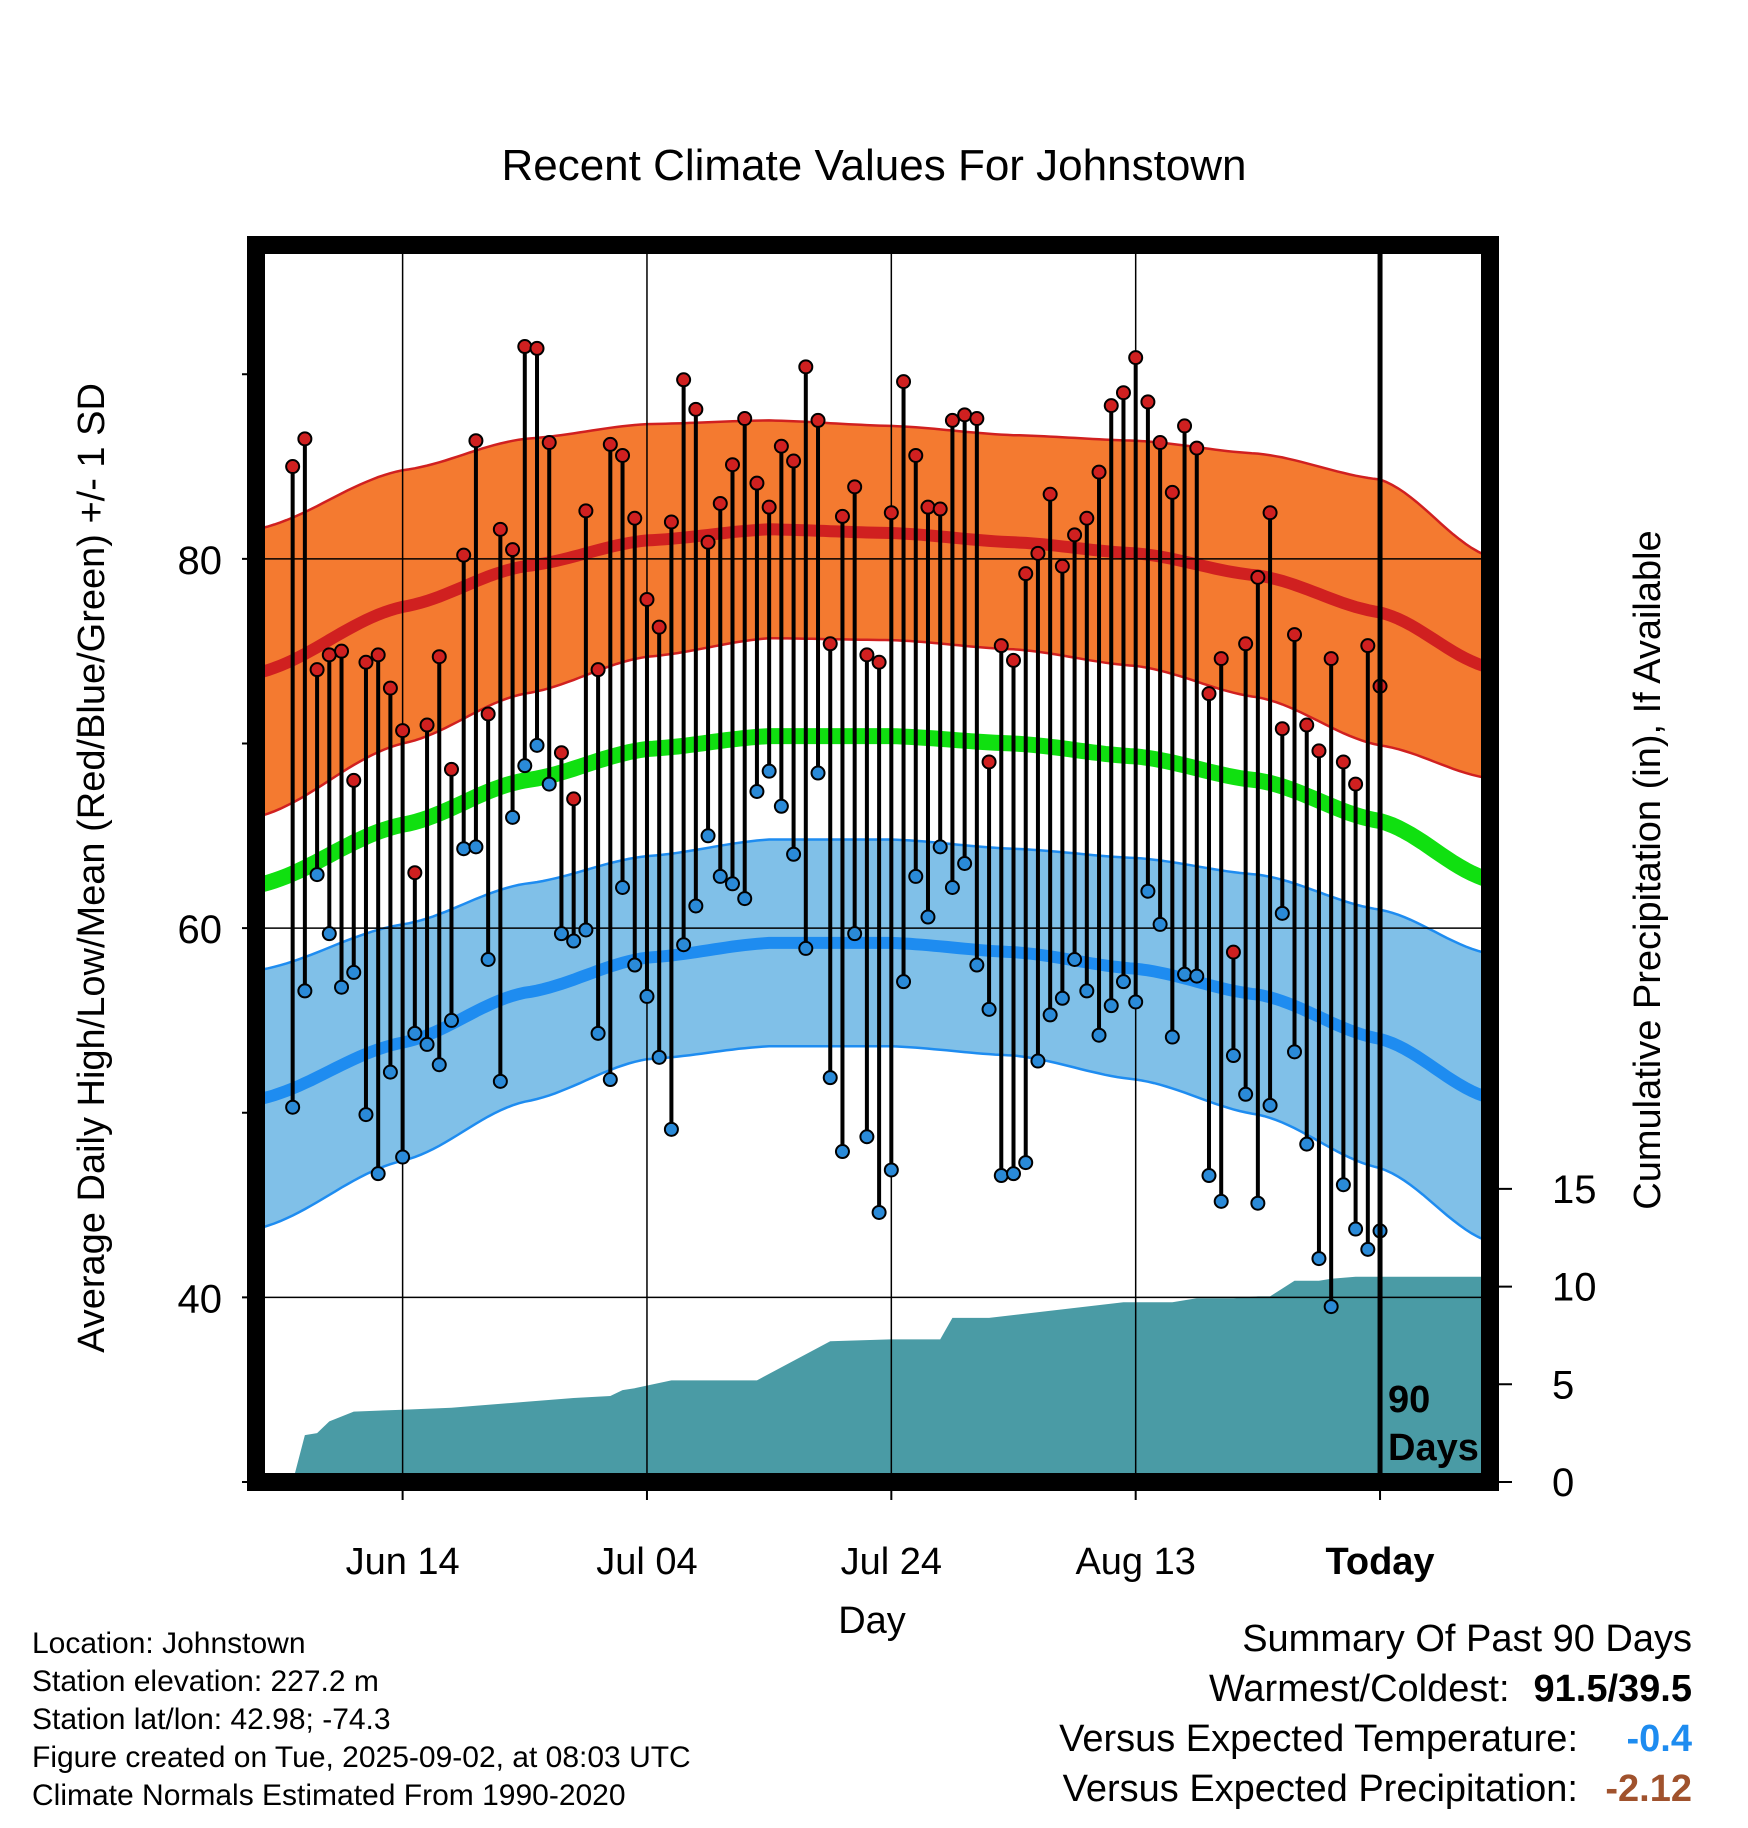 The width and height of the screenshot is (1748, 1828). I want to click on x-tick-label: Jun 14, so click(403, 1562).